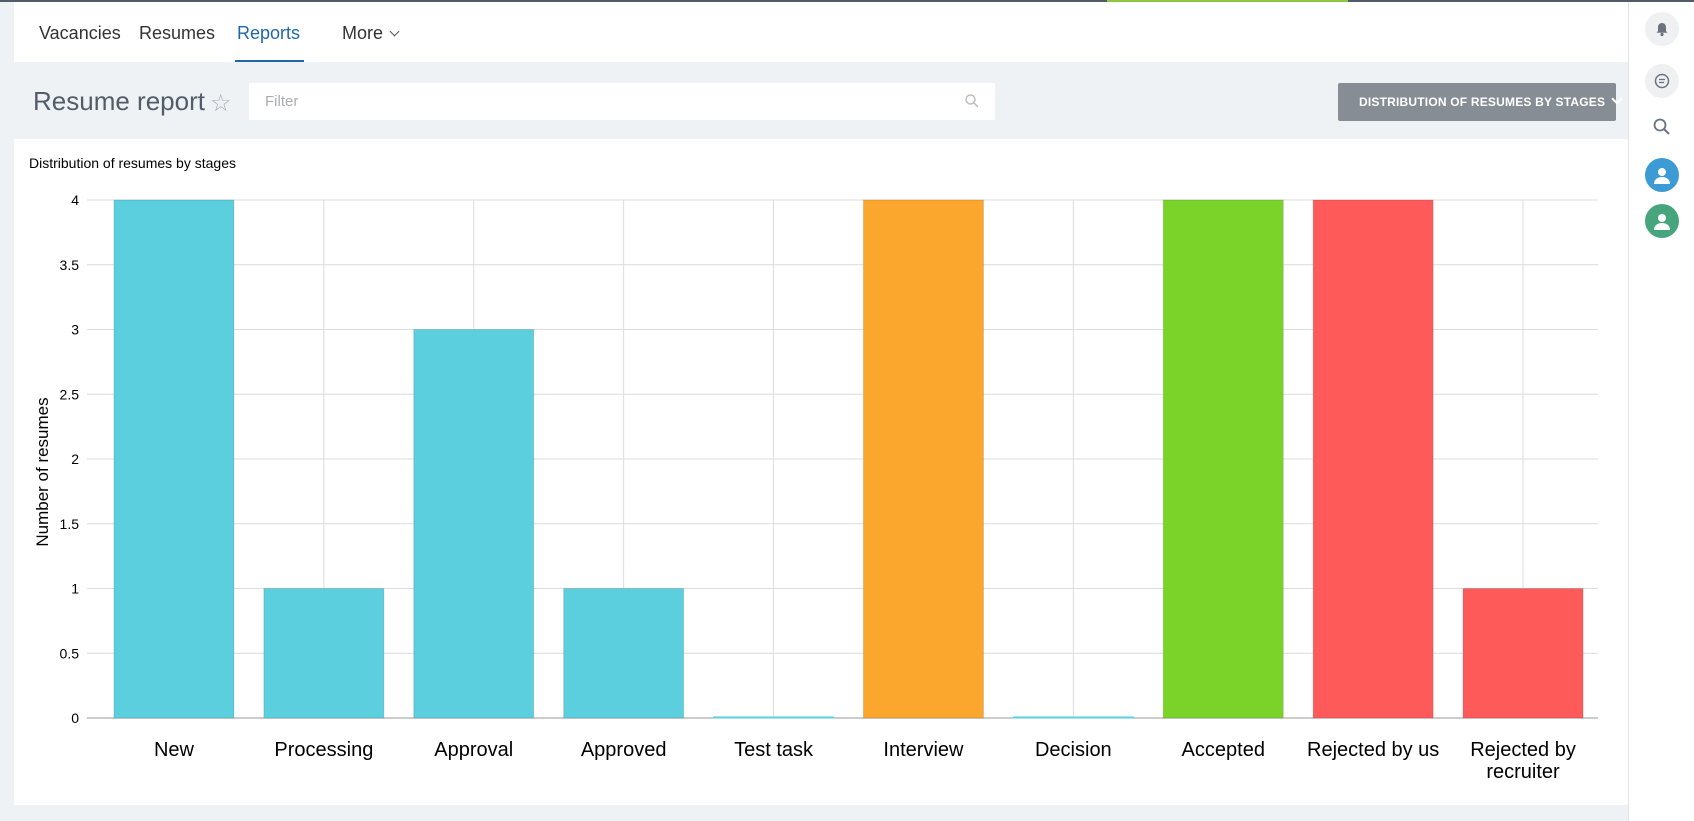 Image resolution: width=1694 pixels, height=821 pixels. Describe the element at coordinates (589, 101) in the screenshot. I see `filter-input` at that location.